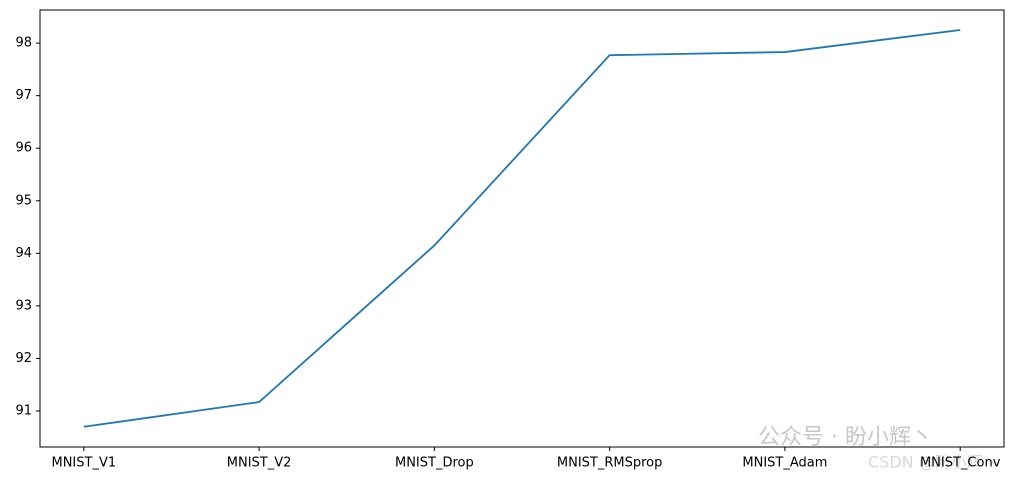 The width and height of the screenshot is (1024, 480). Describe the element at coordinates (23, 200) in the screenshot. I see `y-tick-label: 95` at that location.